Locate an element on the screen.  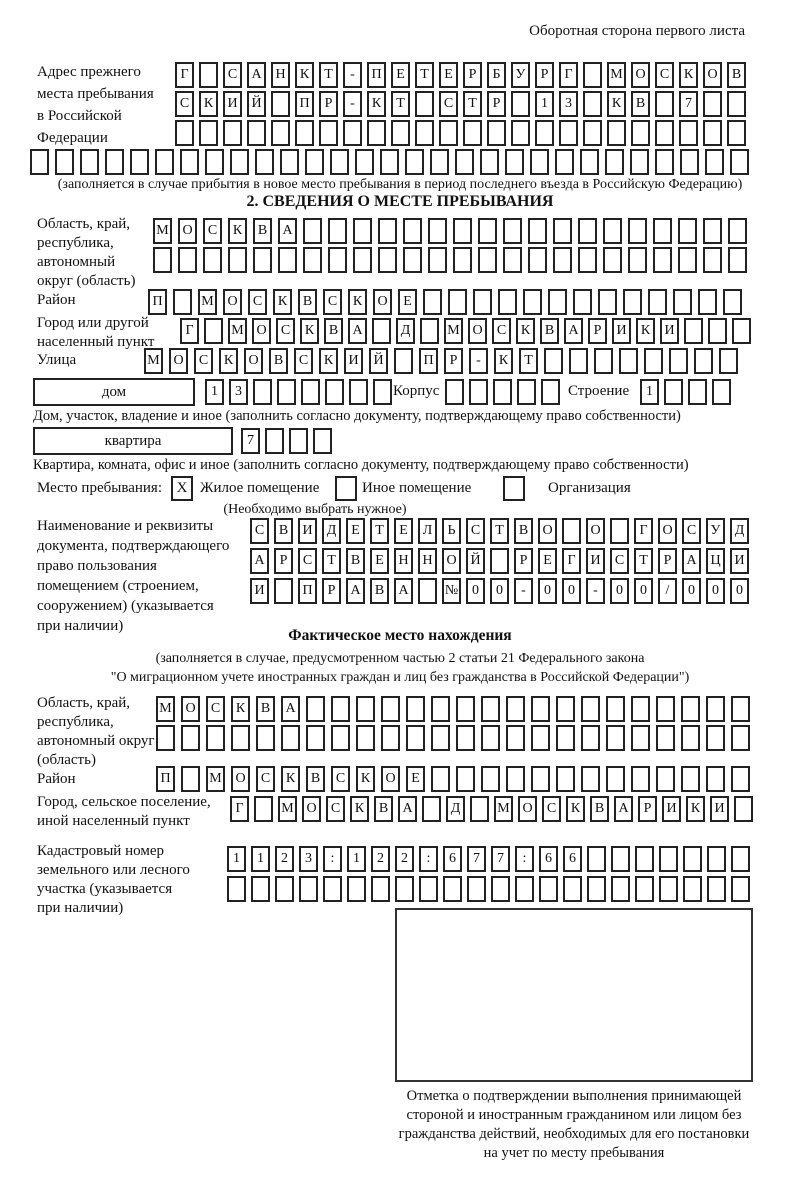
char-box: / is located at coordinates (667, 591).